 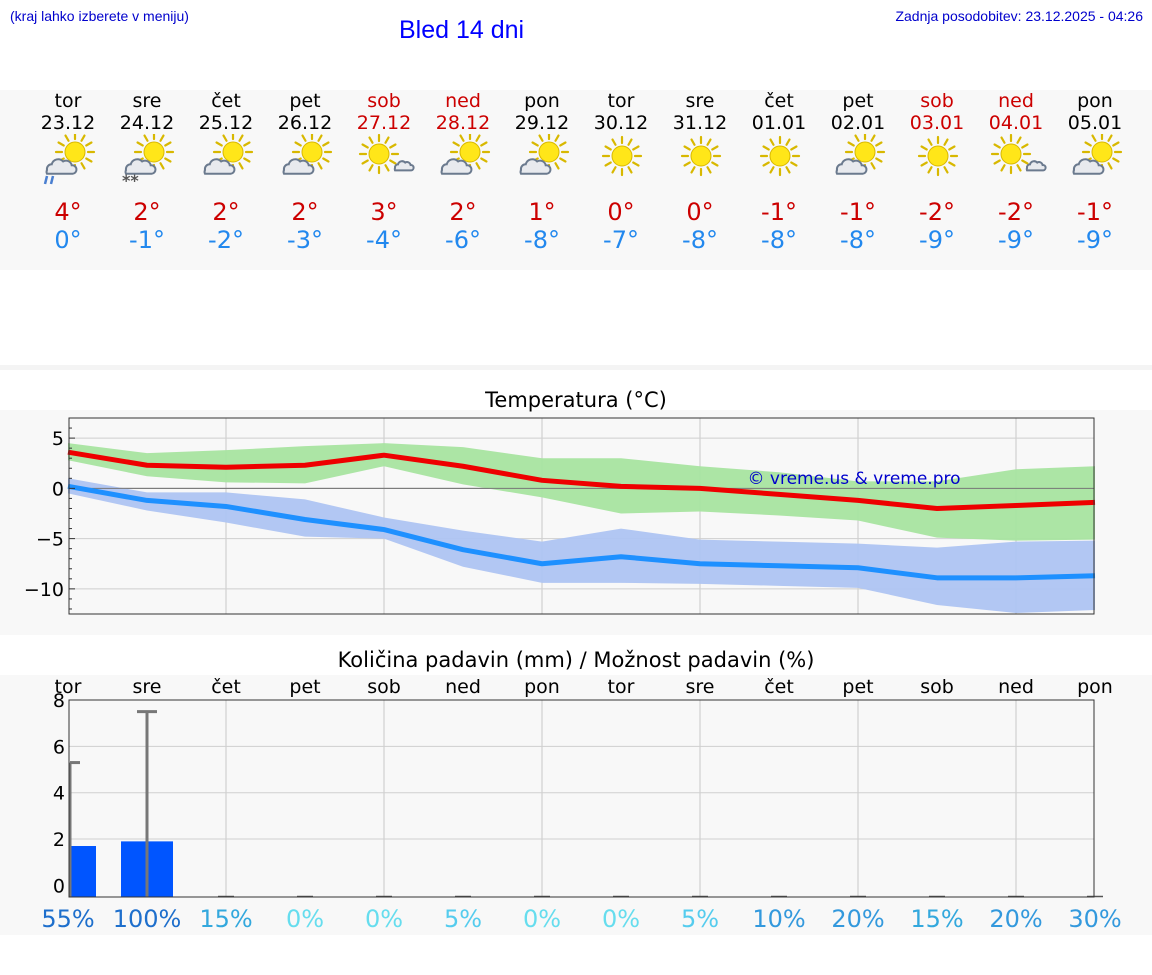 I want to click on day-date: 04.01, so click(x=1016, y=123).